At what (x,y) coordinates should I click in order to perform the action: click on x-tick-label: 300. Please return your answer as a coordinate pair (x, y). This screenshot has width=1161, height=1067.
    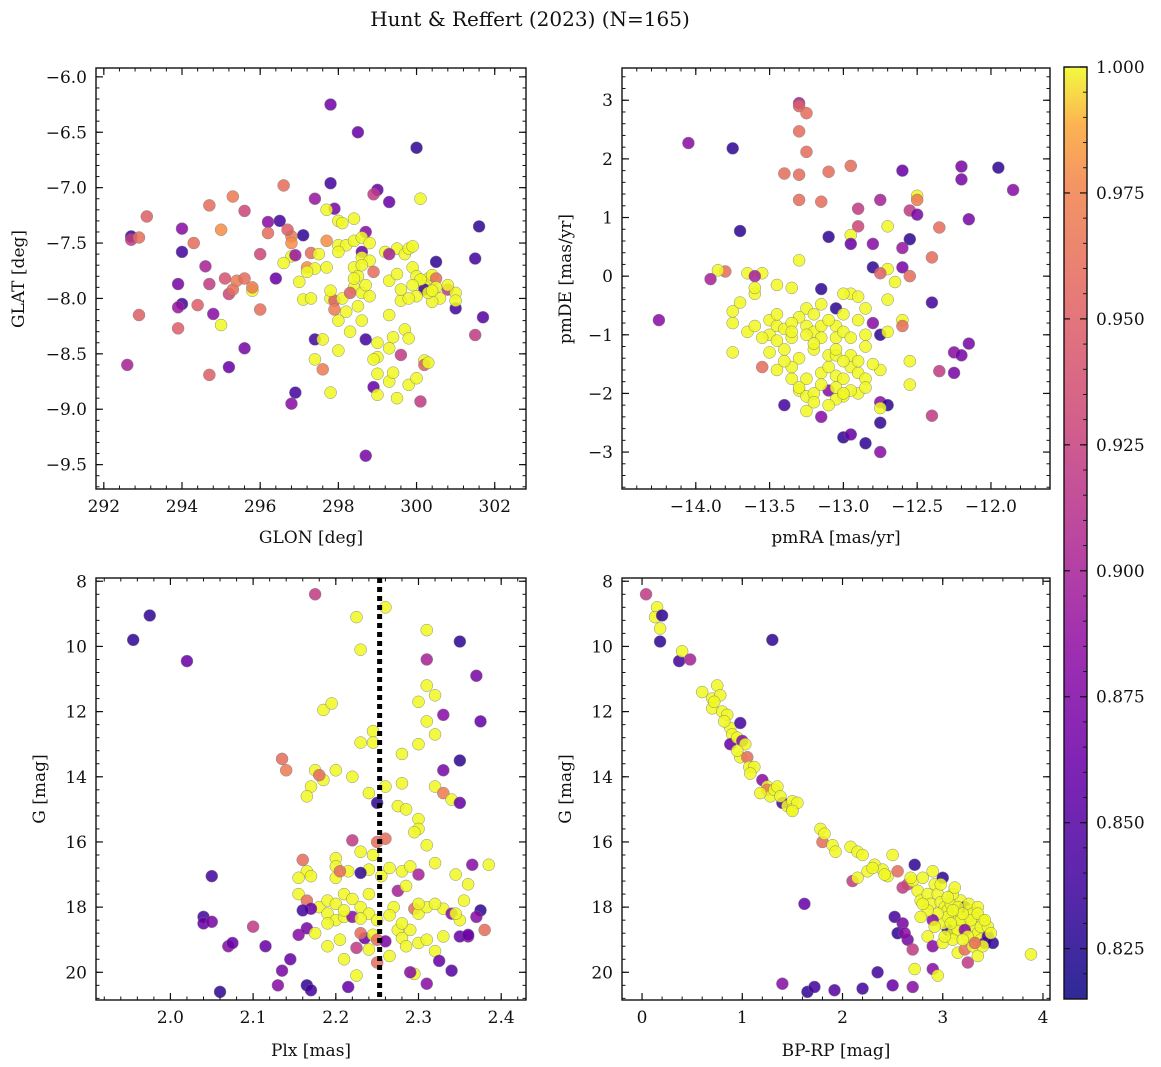
    Looking at the image, I should click on (416, 507).